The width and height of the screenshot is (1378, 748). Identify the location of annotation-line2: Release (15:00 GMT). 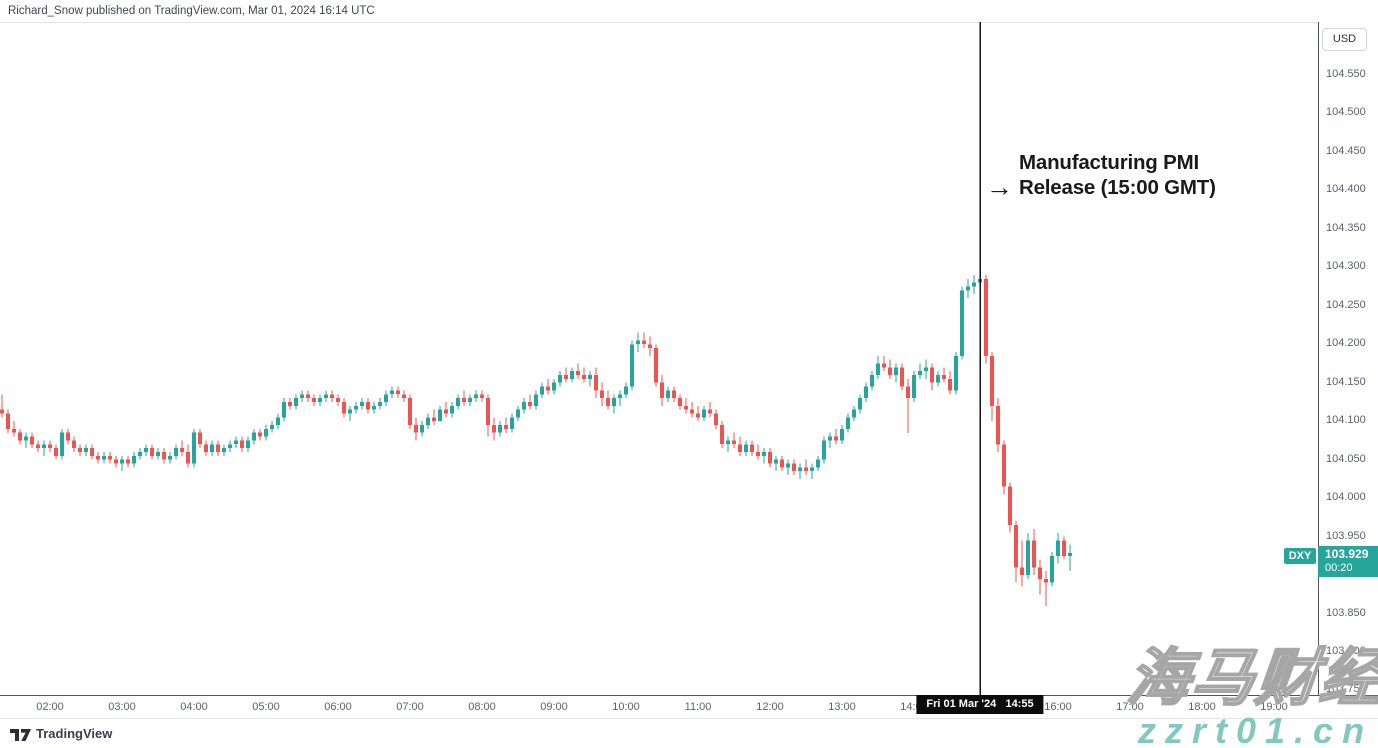
(1117, 187).